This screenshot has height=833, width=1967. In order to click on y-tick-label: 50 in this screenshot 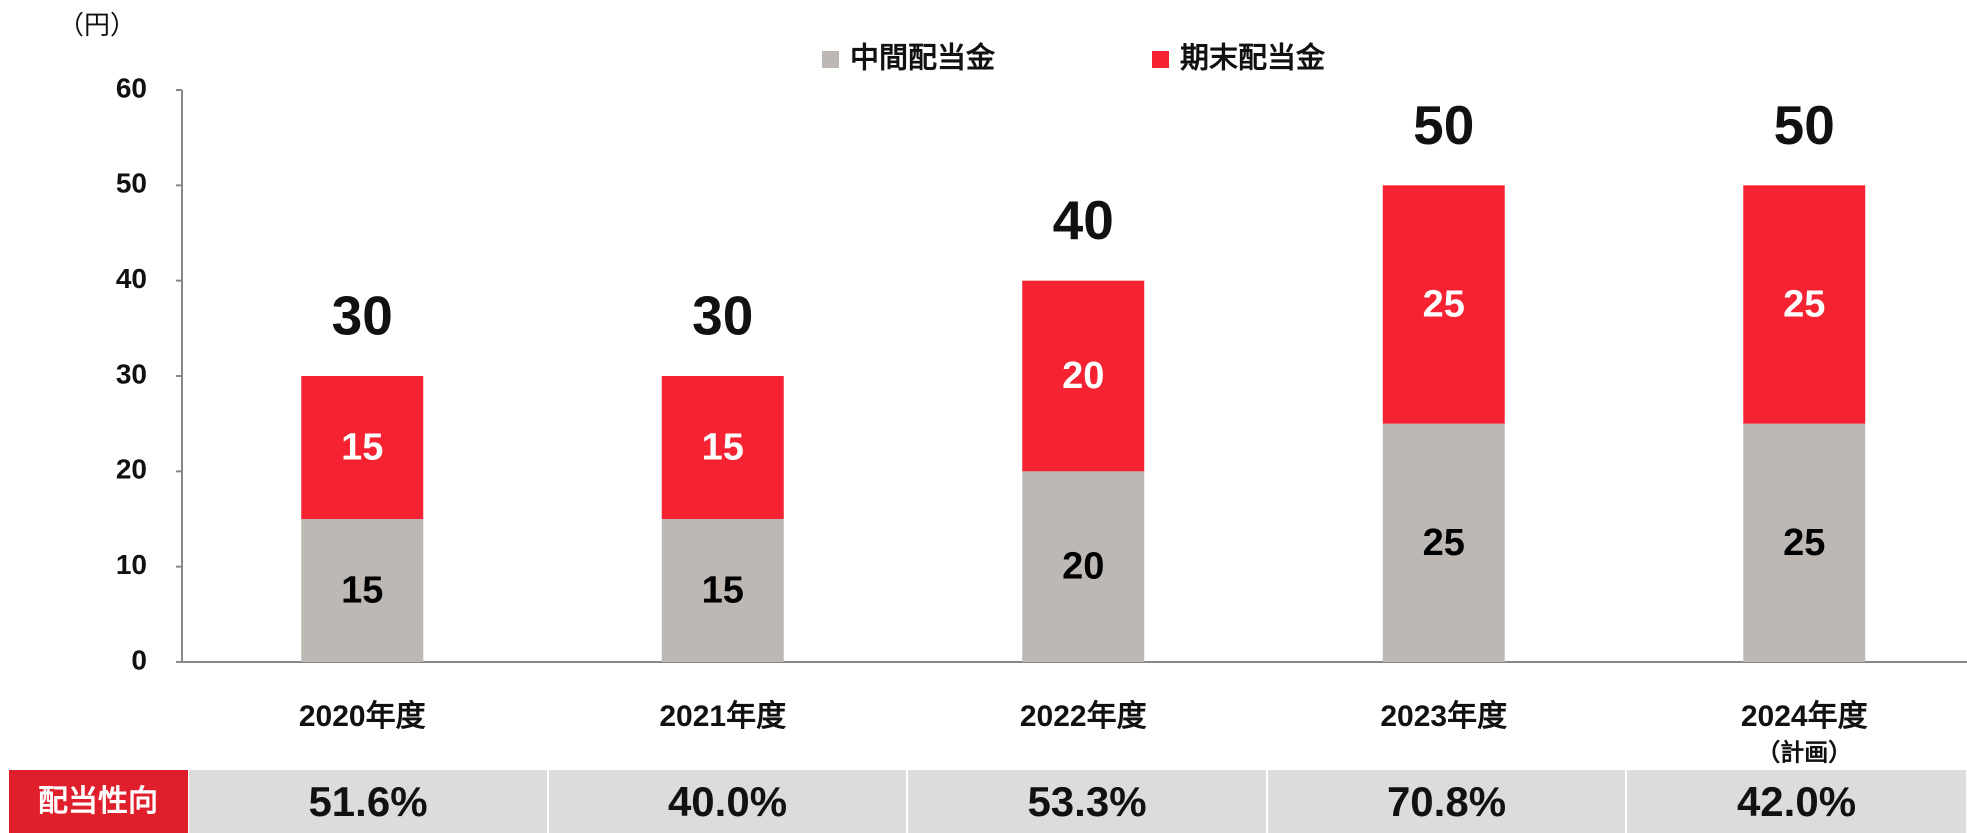, I will do `click(131, 183)`.